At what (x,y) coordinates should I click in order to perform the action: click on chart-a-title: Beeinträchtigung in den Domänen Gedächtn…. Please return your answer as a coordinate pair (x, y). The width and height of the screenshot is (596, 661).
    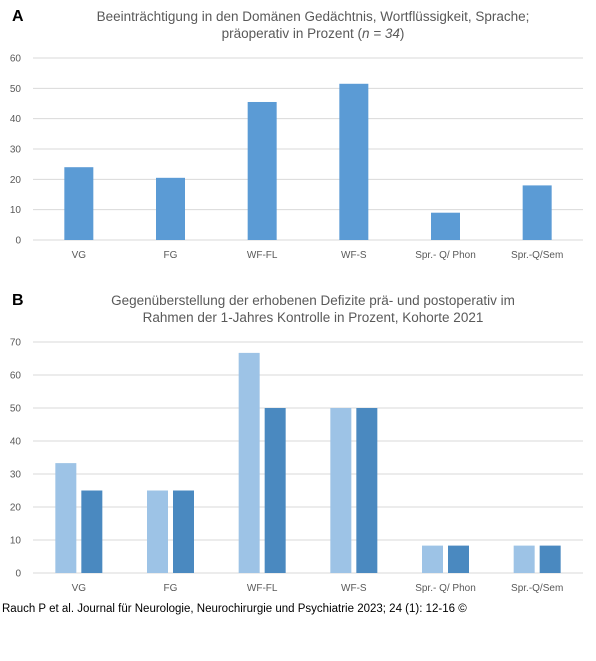
    Looking at the image, I should click on (313, 25).